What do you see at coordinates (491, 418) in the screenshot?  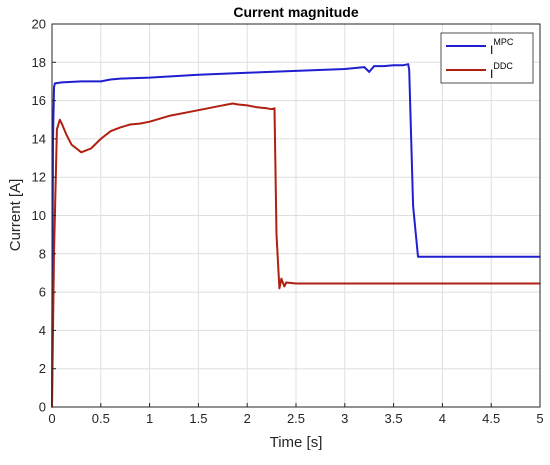 I see `x-tick-label-9: 4.5` at bounding box center [491, 418].